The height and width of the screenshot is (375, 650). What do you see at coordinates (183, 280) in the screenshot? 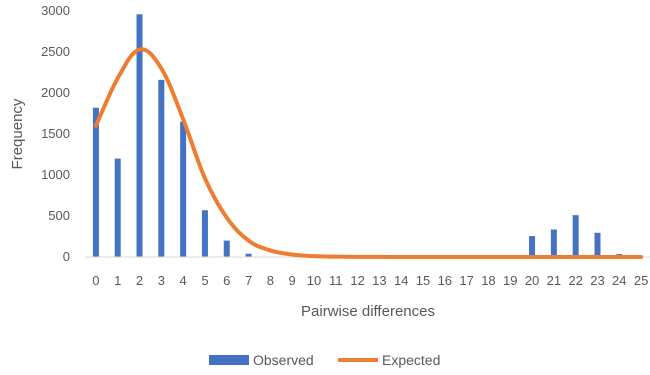
I see `x-tick-label: 4` at bounding box center [183, 280].